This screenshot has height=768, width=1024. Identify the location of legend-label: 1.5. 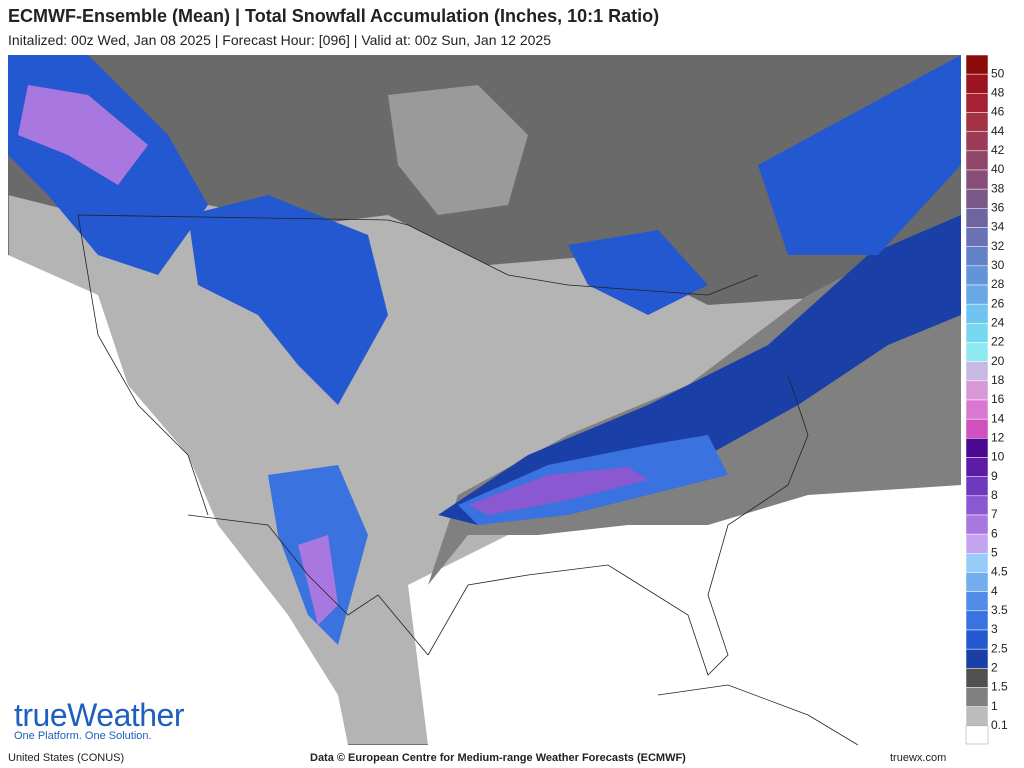
(999, 687).